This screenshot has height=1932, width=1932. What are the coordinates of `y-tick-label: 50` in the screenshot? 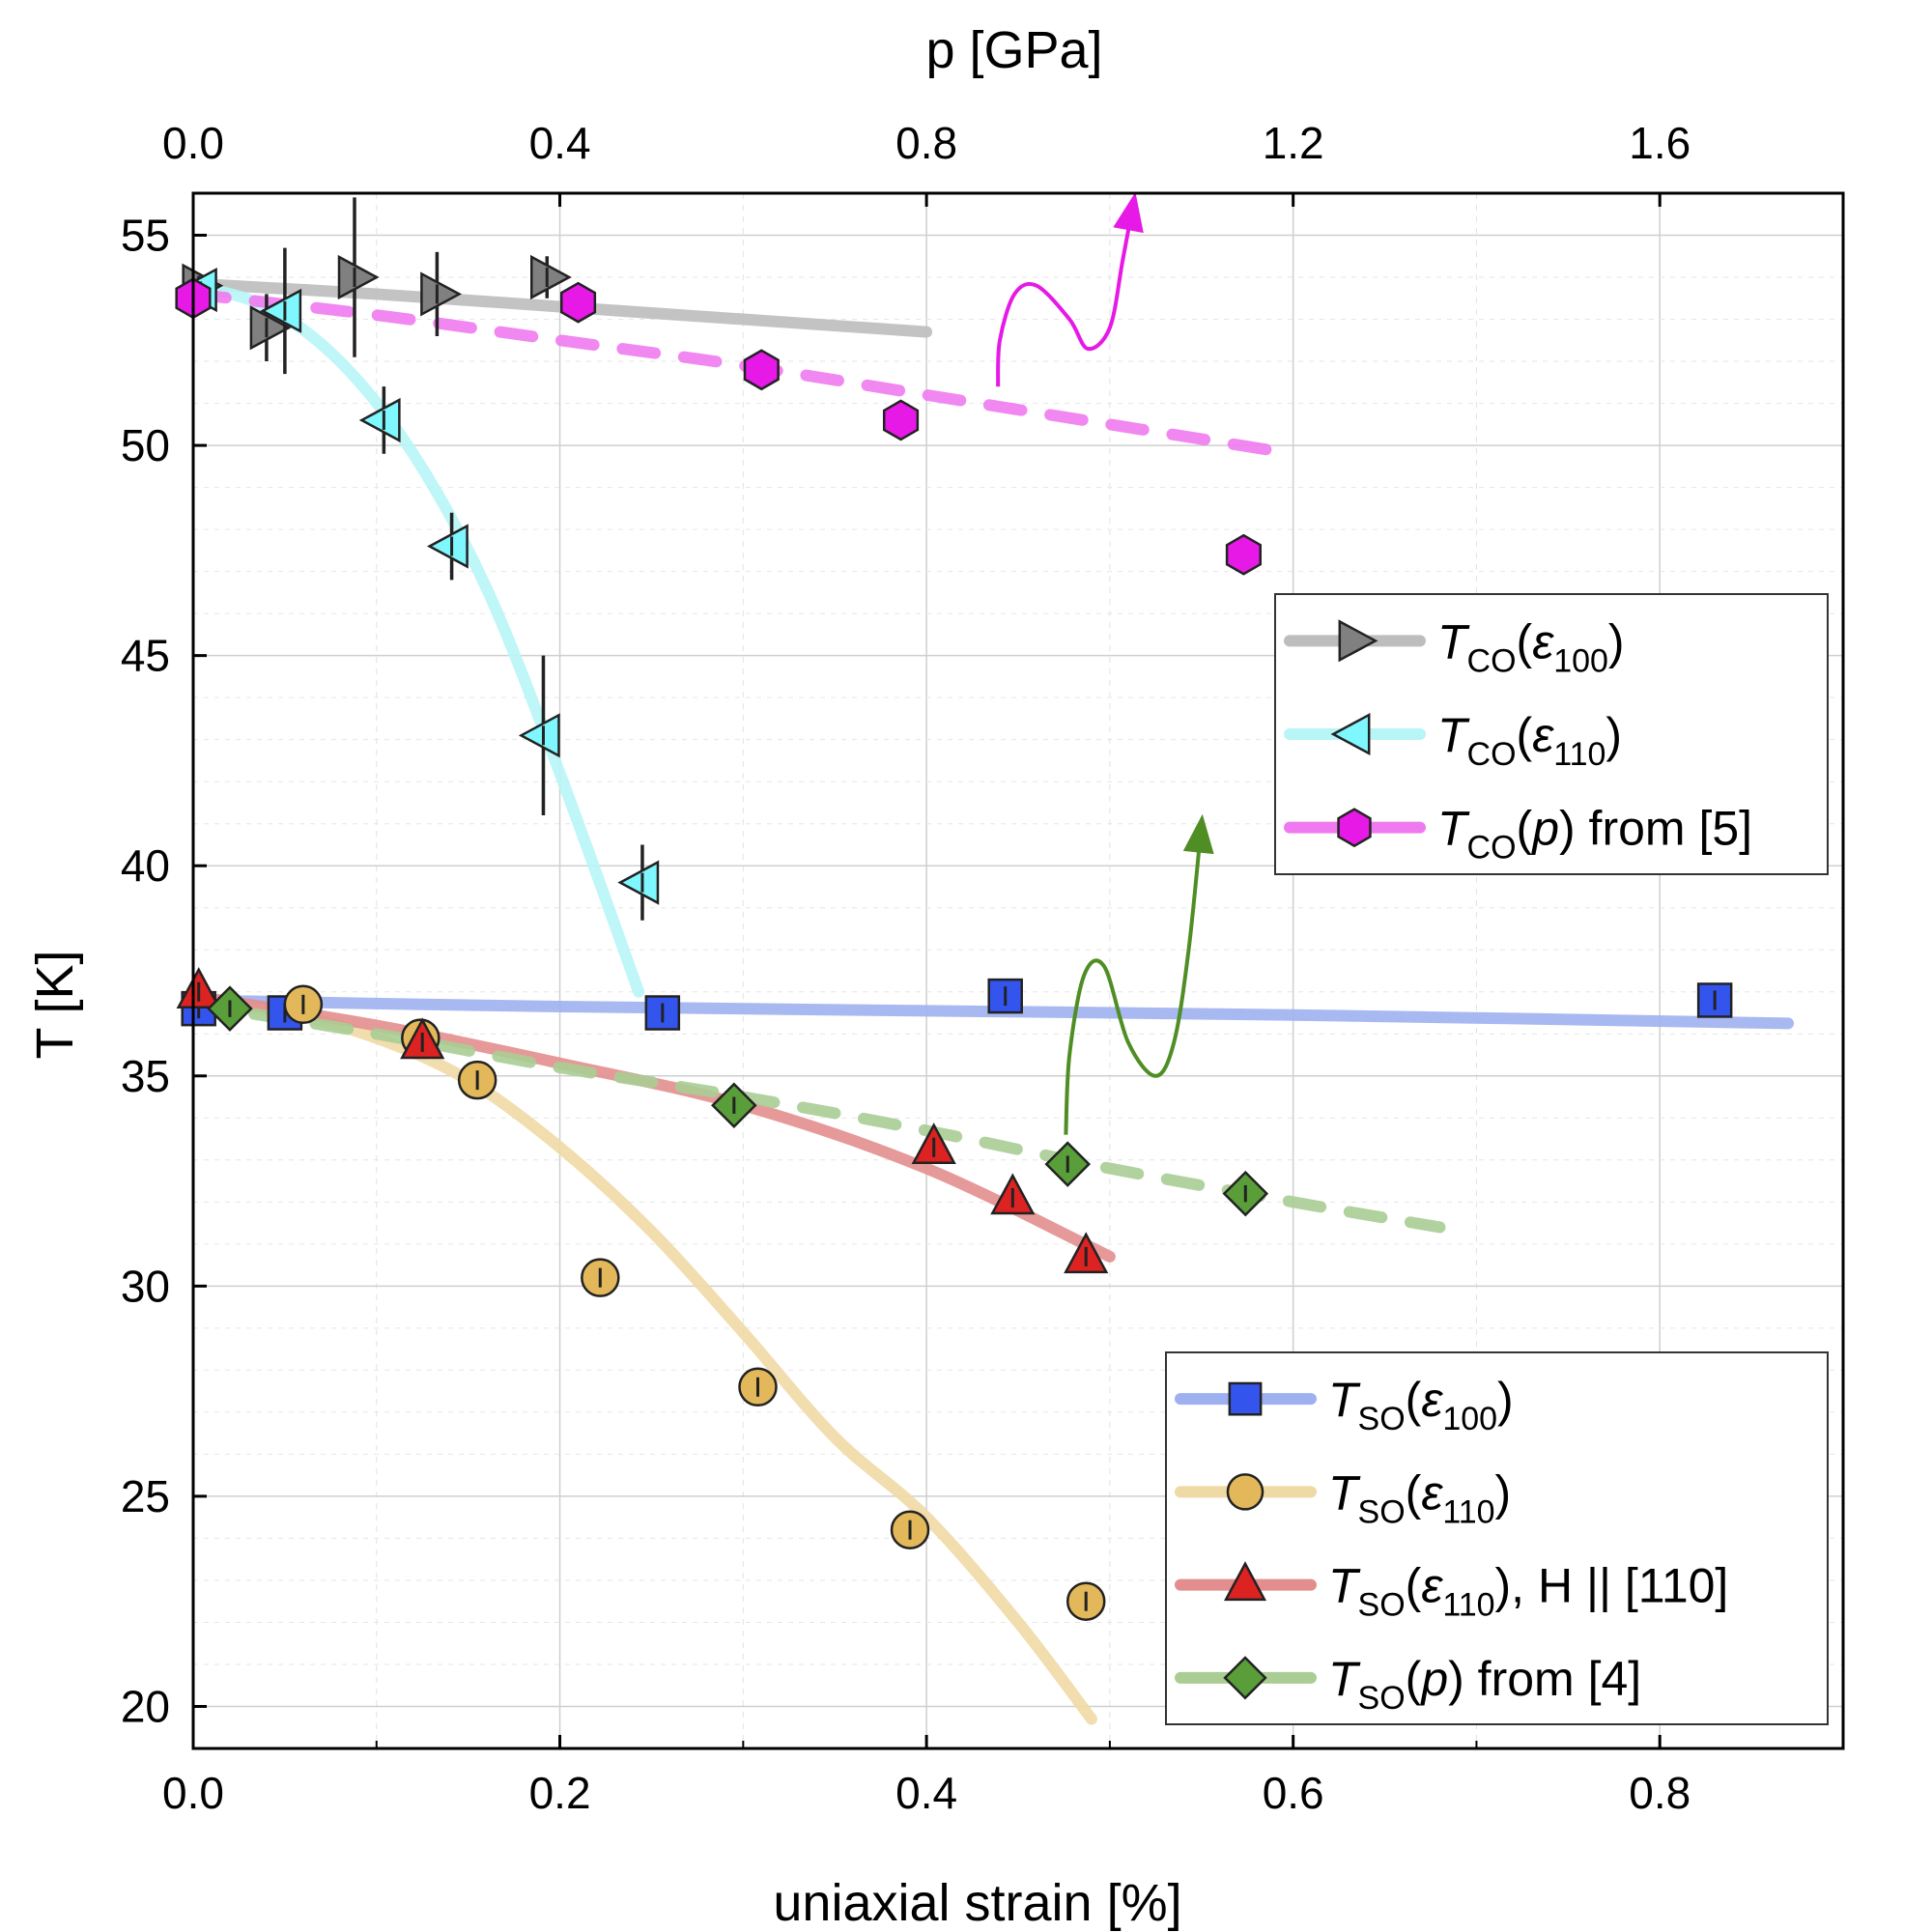 It's located at (145, 445).